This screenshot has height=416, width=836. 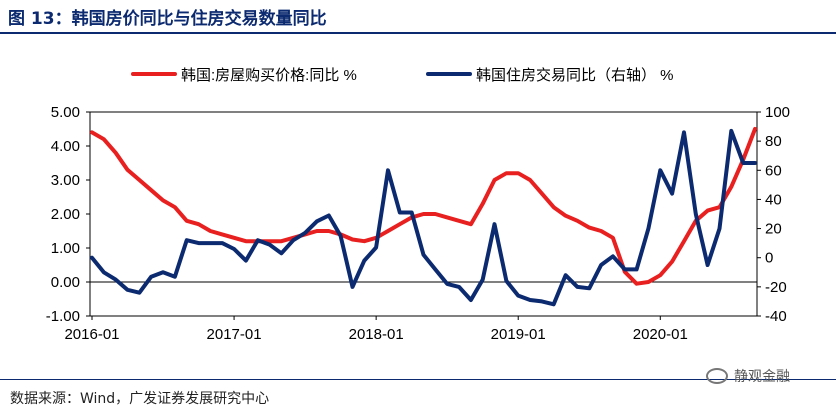 I want to click on x-tick-label: 2020-01, so click(x=660, y=334).